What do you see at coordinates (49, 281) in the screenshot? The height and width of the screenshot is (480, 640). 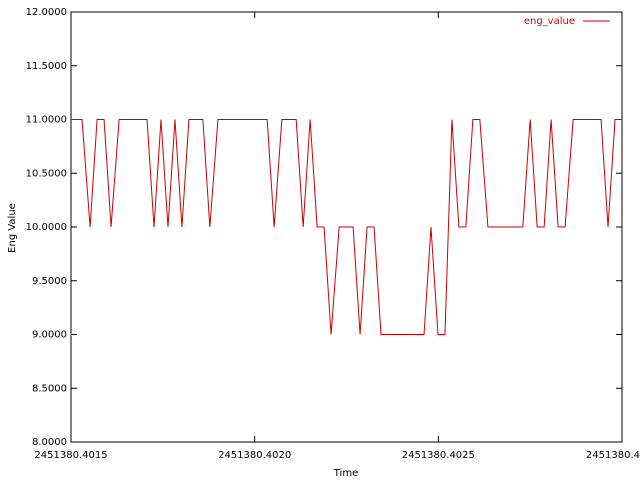 I see `y-tick-label: 9.5000` at bounding box center [49, 281].